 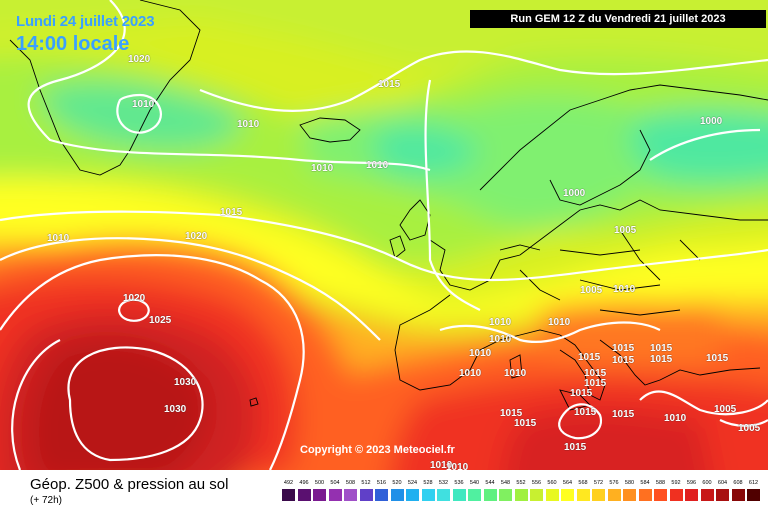 What do you see at coordinates (381, 483) in the screenshot?
I see `scale-tick-label: 516` at bounding box center [381, 483].